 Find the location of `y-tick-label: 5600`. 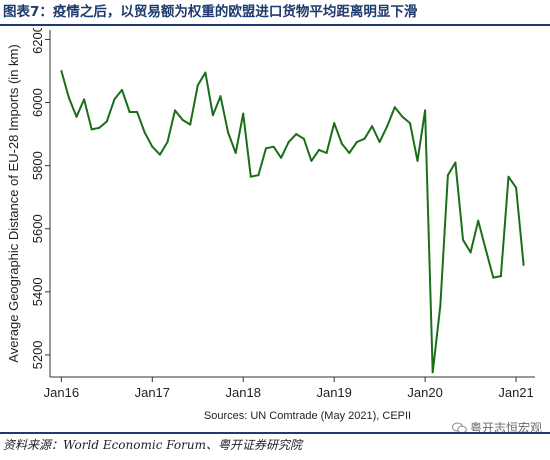

y-tick-label: 5600 is located at coordinates (37, 228).